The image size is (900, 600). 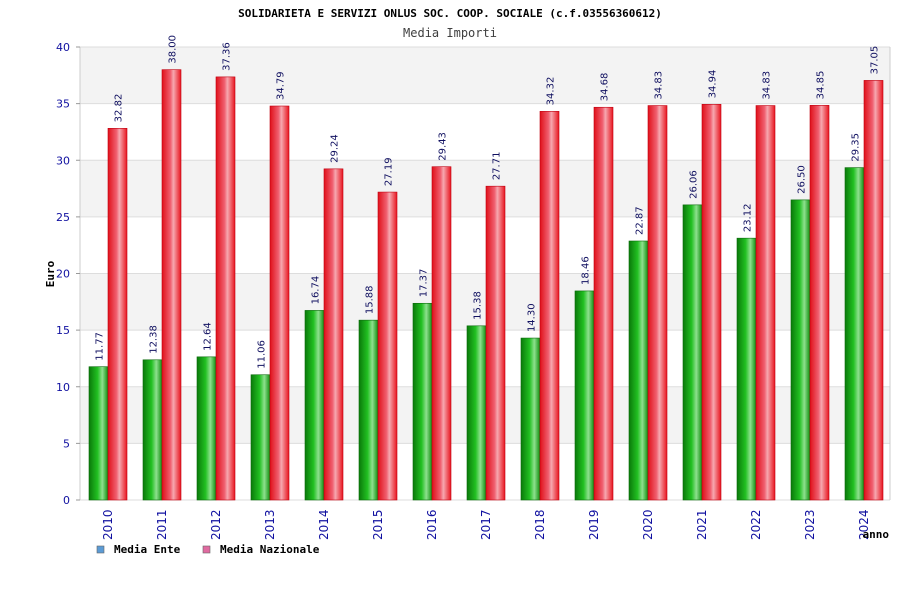 I want to click on x-tick-label: 2018, so click(x=540, y=524).